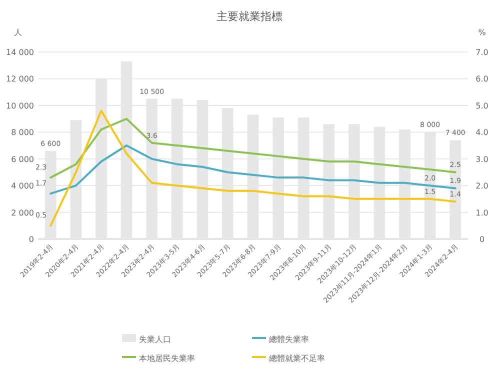 Image resolution: width=499 pixels, height=372 pixels. Describe the element at coordinates (482, 159) in the screenshot. I see `y2-tick-label: 3.0` at that location.